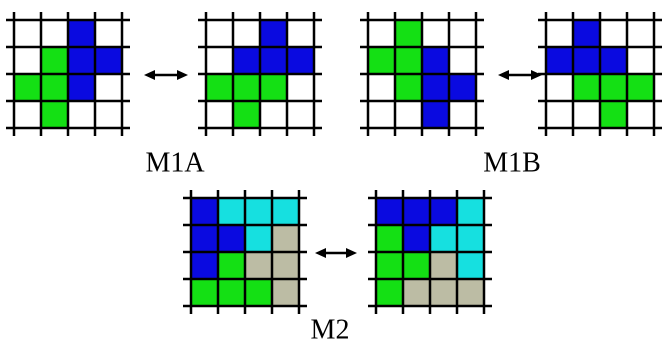  What do you see at coordinates (512, 162) in the screenshot?
I see `label: M1B` at bounding box center [512, 162].